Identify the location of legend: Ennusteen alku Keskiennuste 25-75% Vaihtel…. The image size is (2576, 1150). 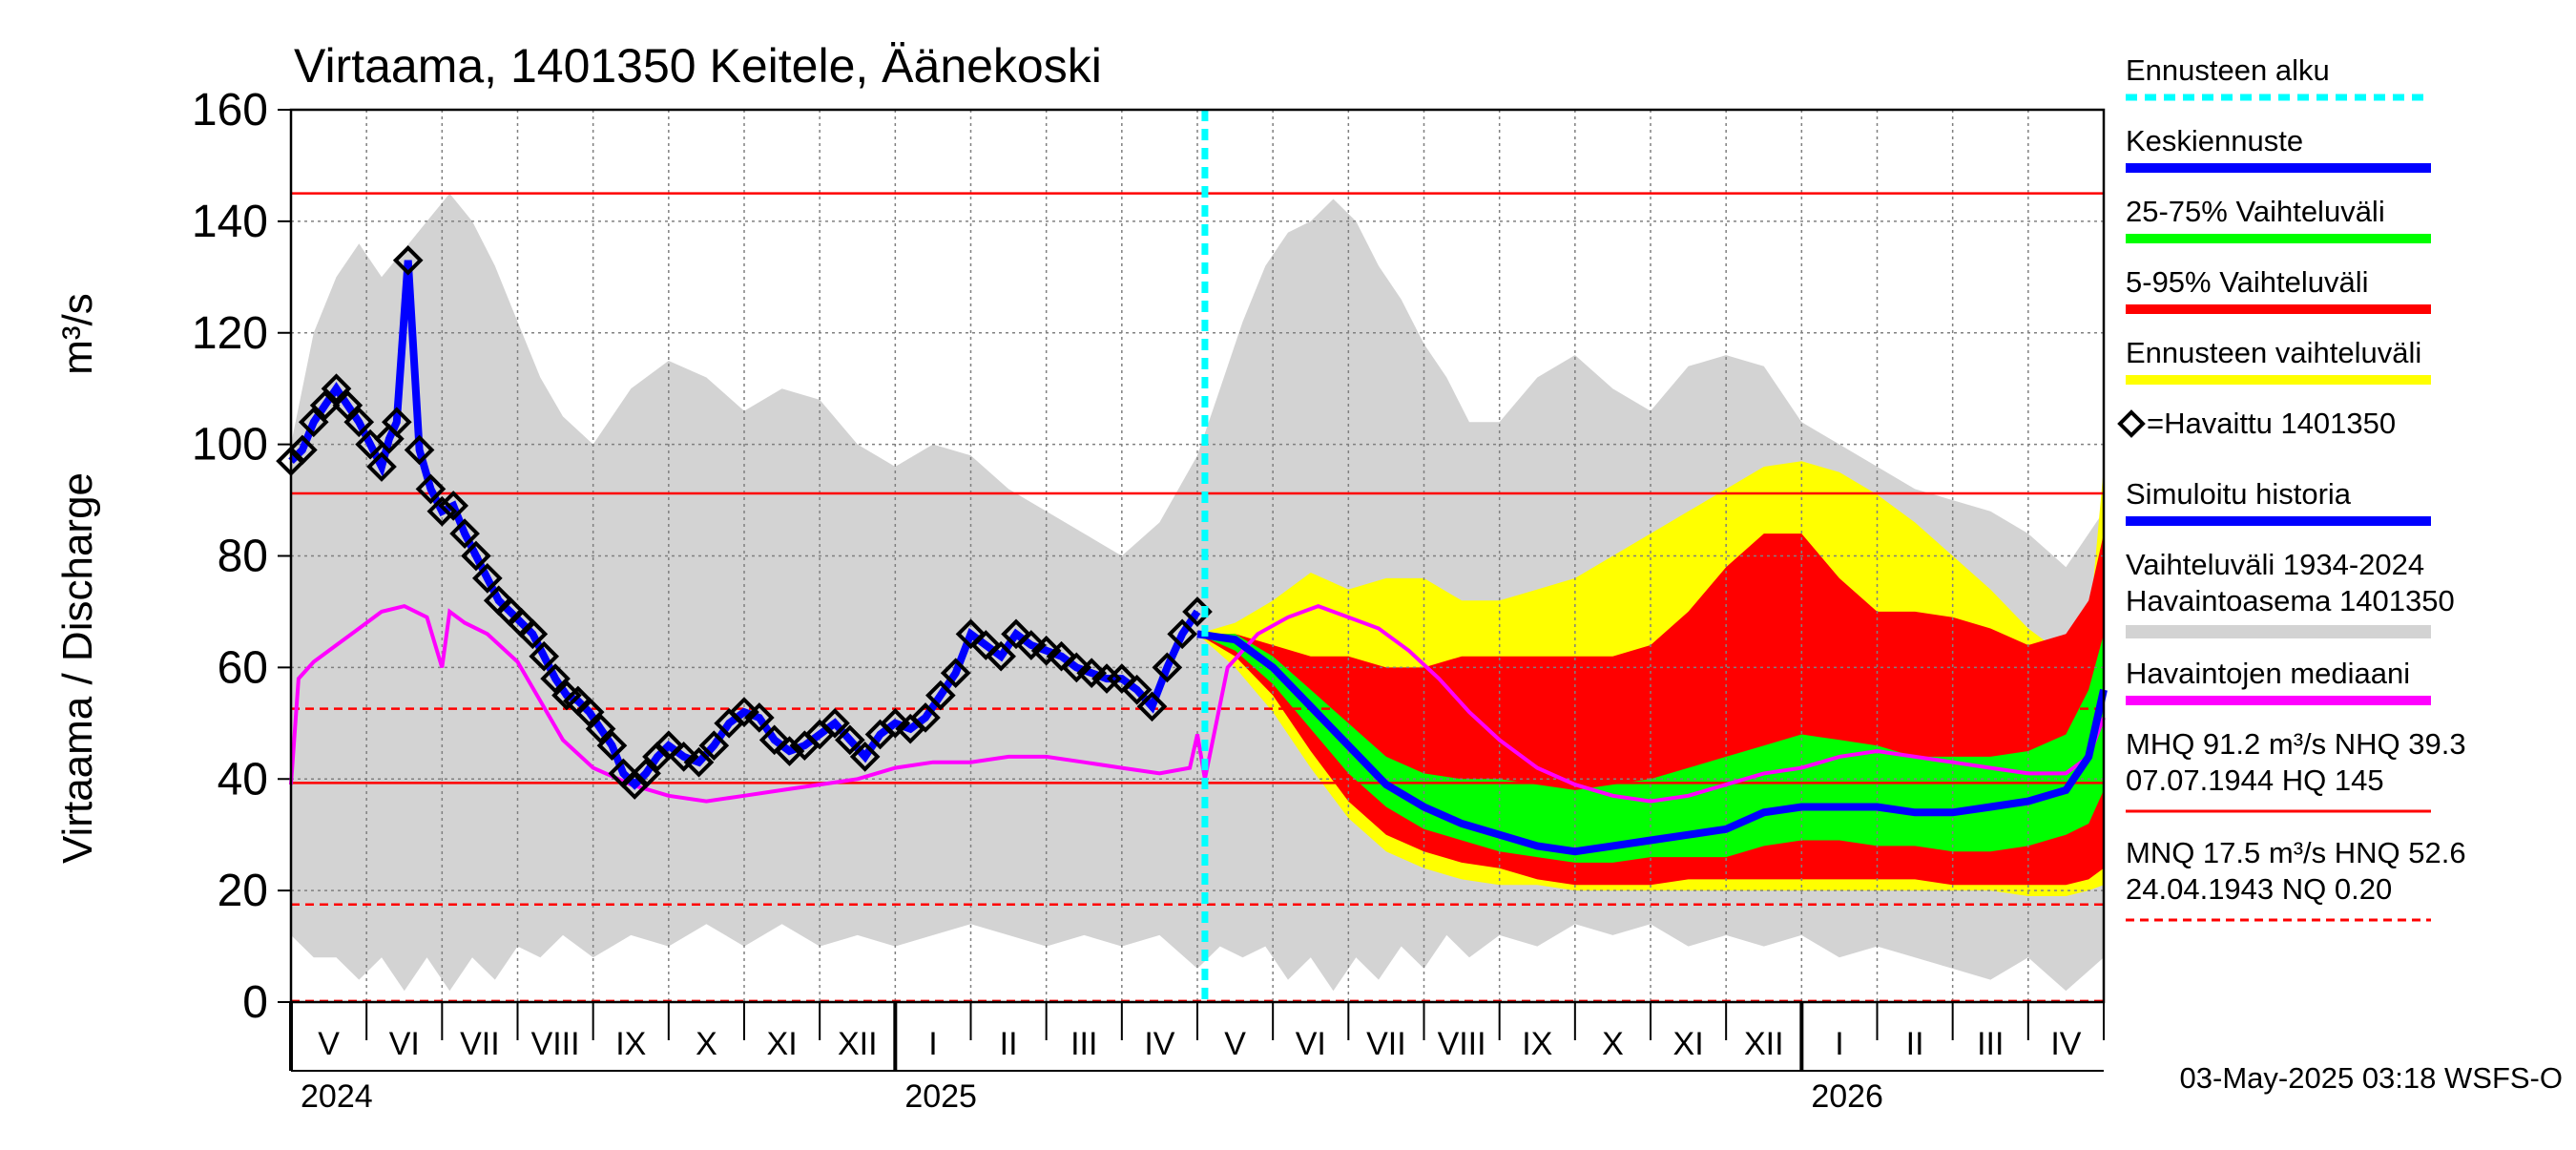
(2291, 487).